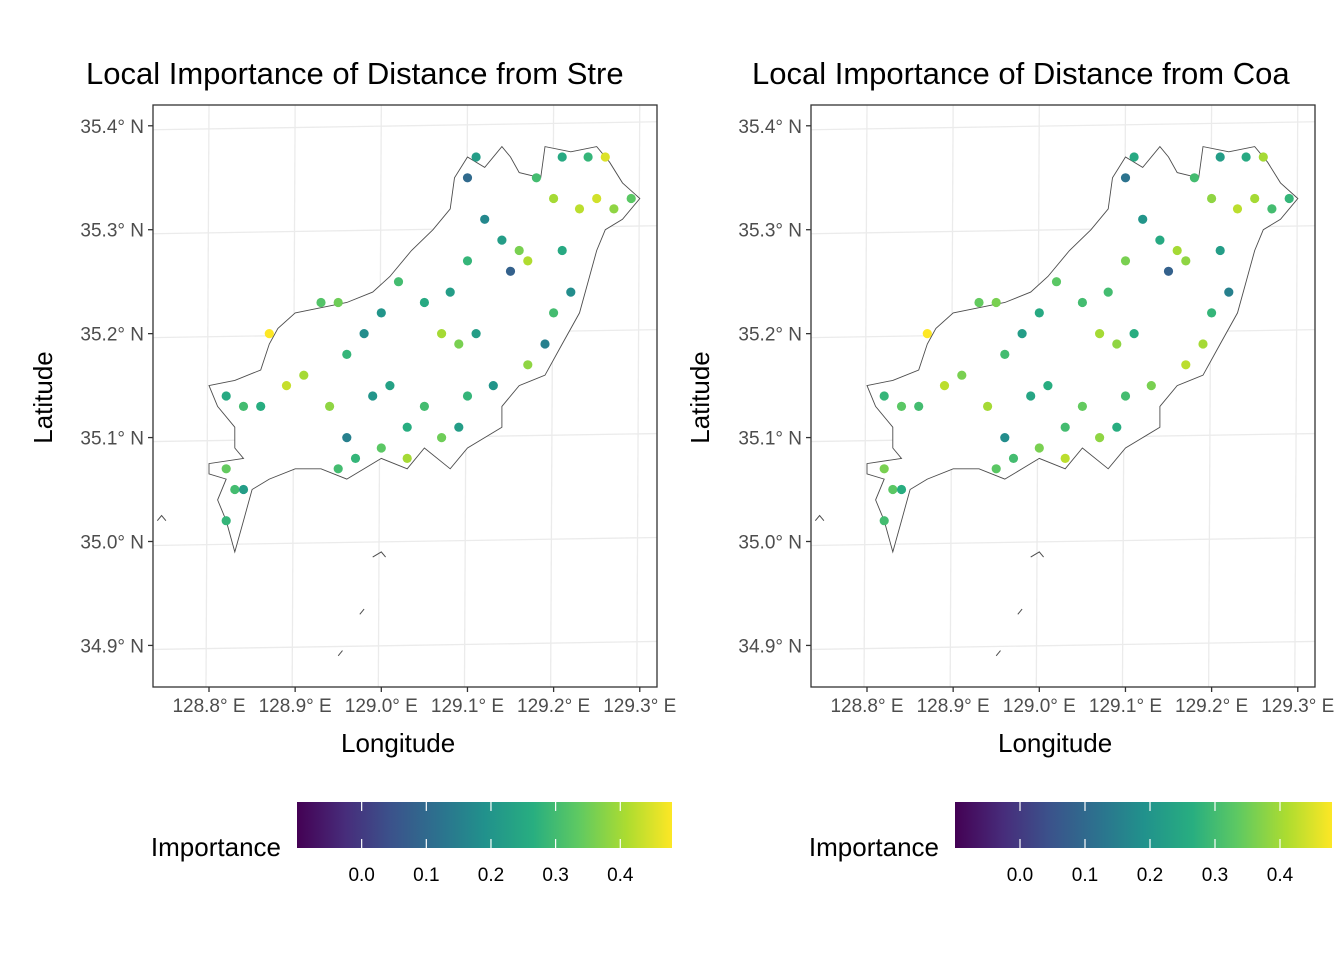  I want to click on panel-1-title: Local Importance of Distance from Stre, so click(355, 73).